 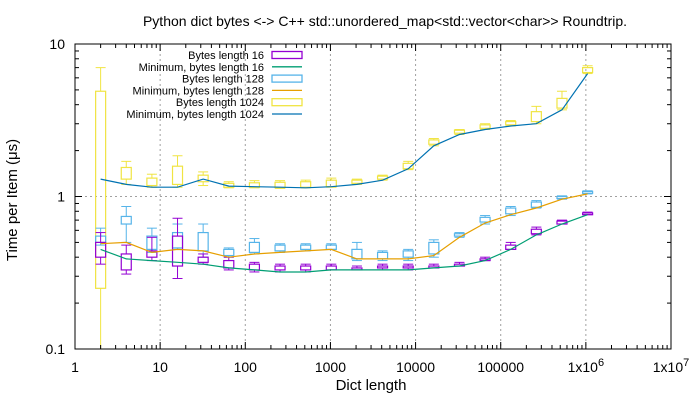 I want to click on x-tick-exponent: 6, so click(x=601, y=363).